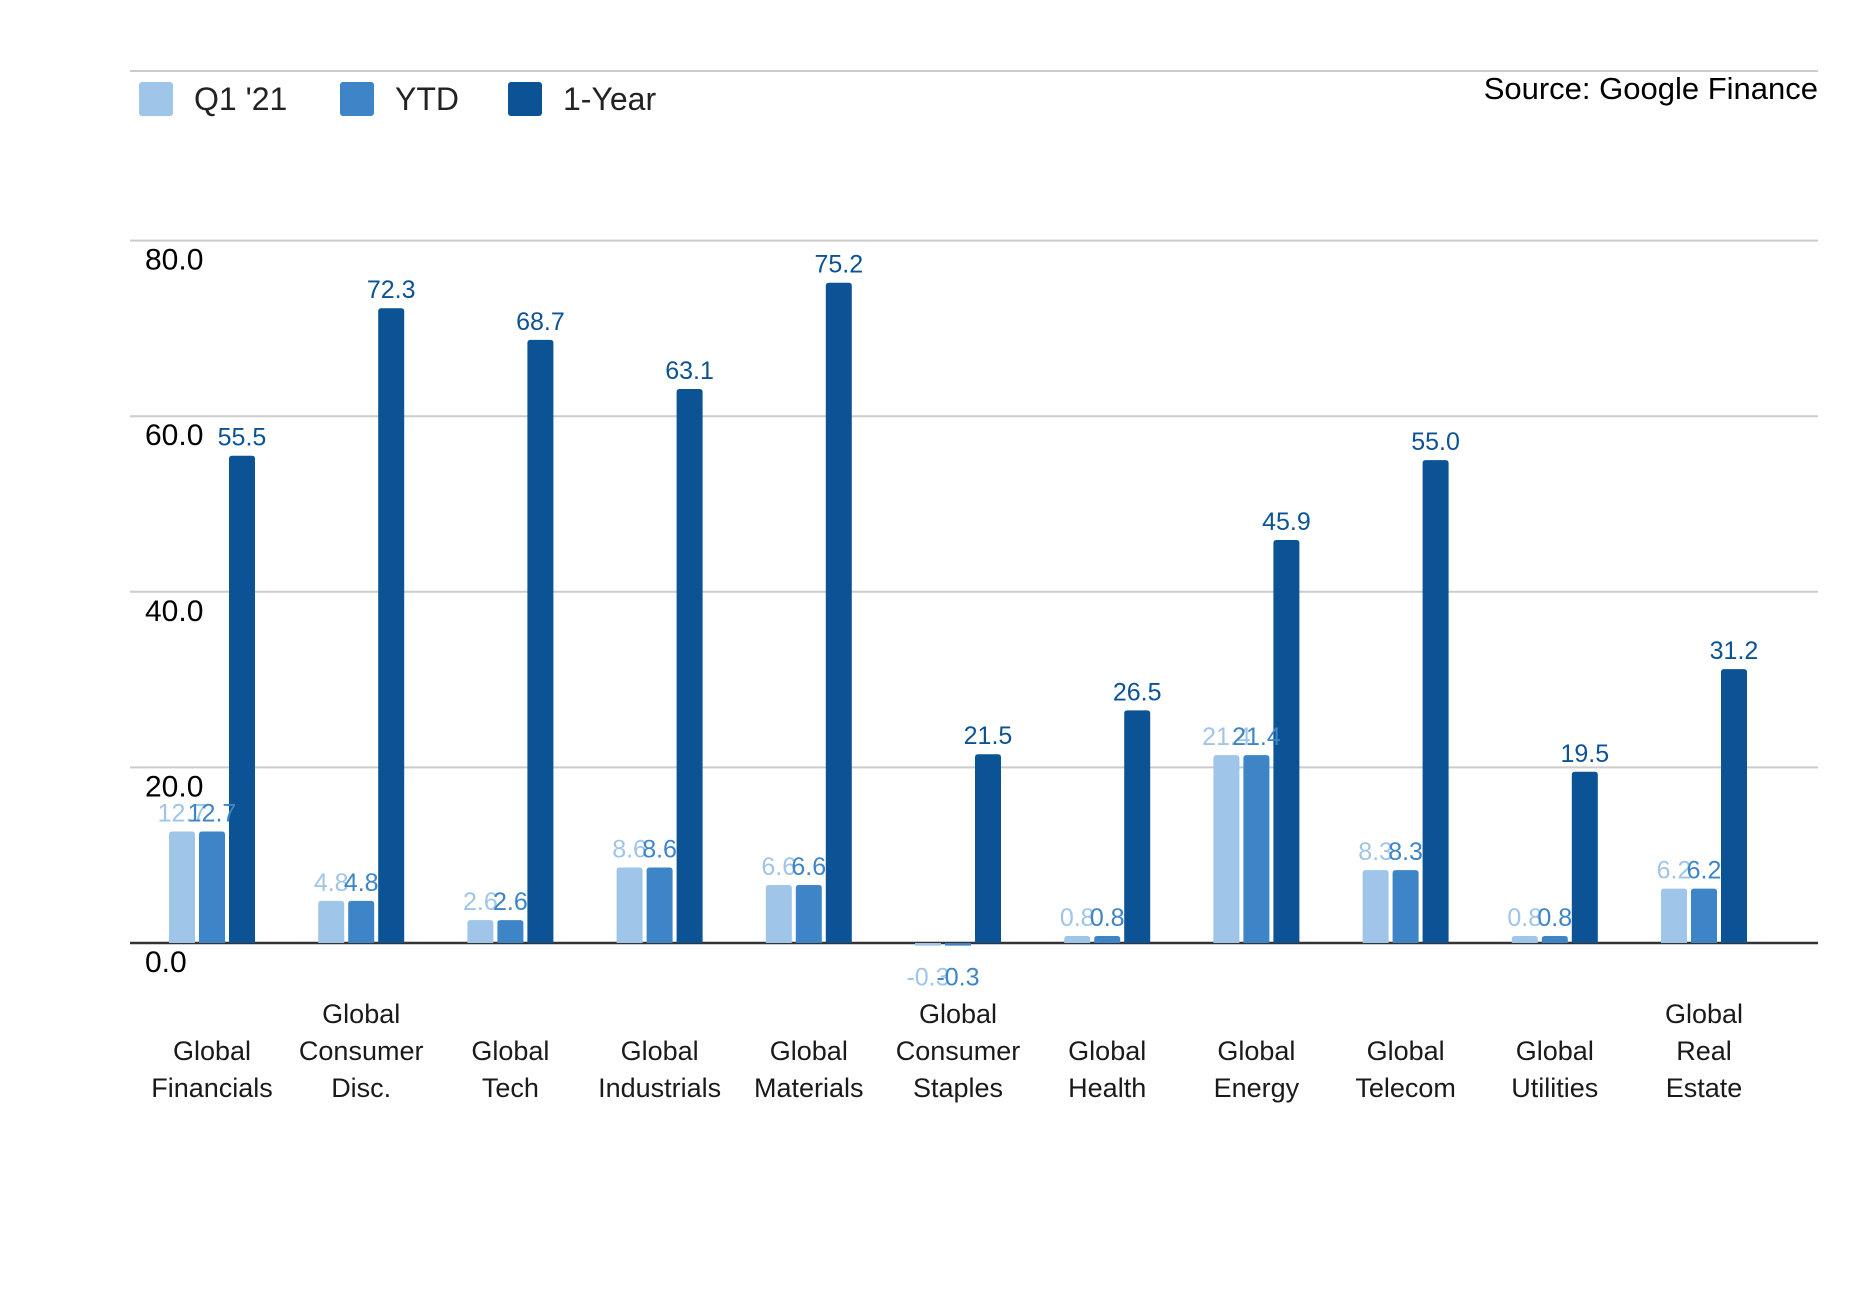 The image size is (1861, 1290). I want to click on category-label-line: Utilities, so click(1554, 1088).